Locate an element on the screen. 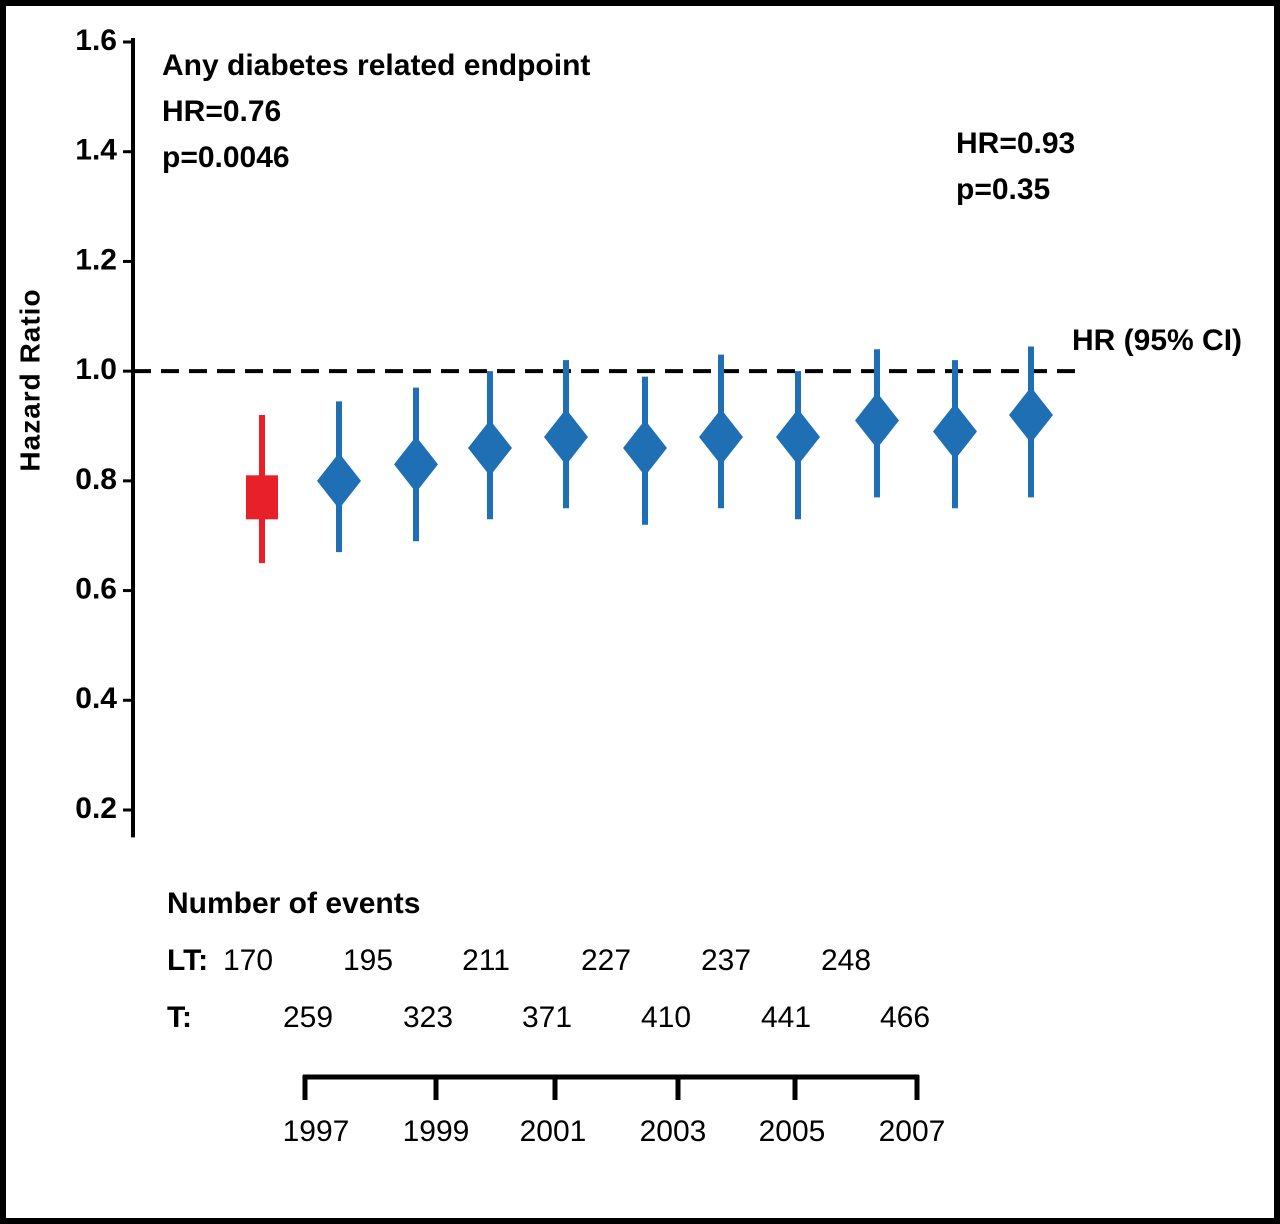  year-label: 1999 is located at coordinates (436, 1131).